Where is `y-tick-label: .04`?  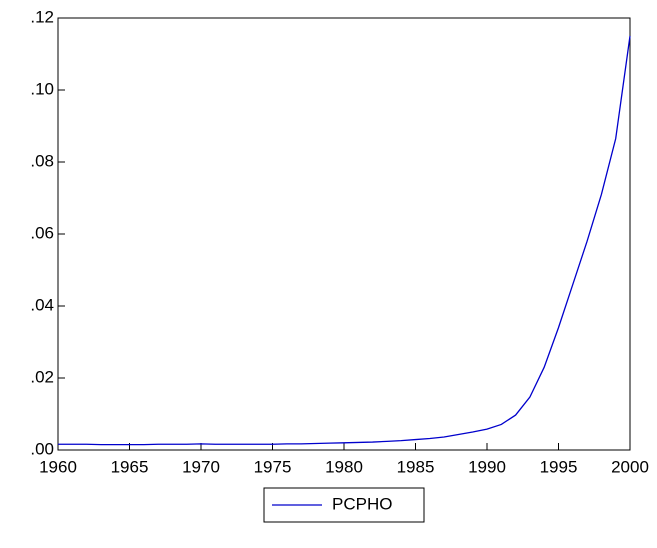 y-tick-label: .04 is located at coordinates (42, 304).